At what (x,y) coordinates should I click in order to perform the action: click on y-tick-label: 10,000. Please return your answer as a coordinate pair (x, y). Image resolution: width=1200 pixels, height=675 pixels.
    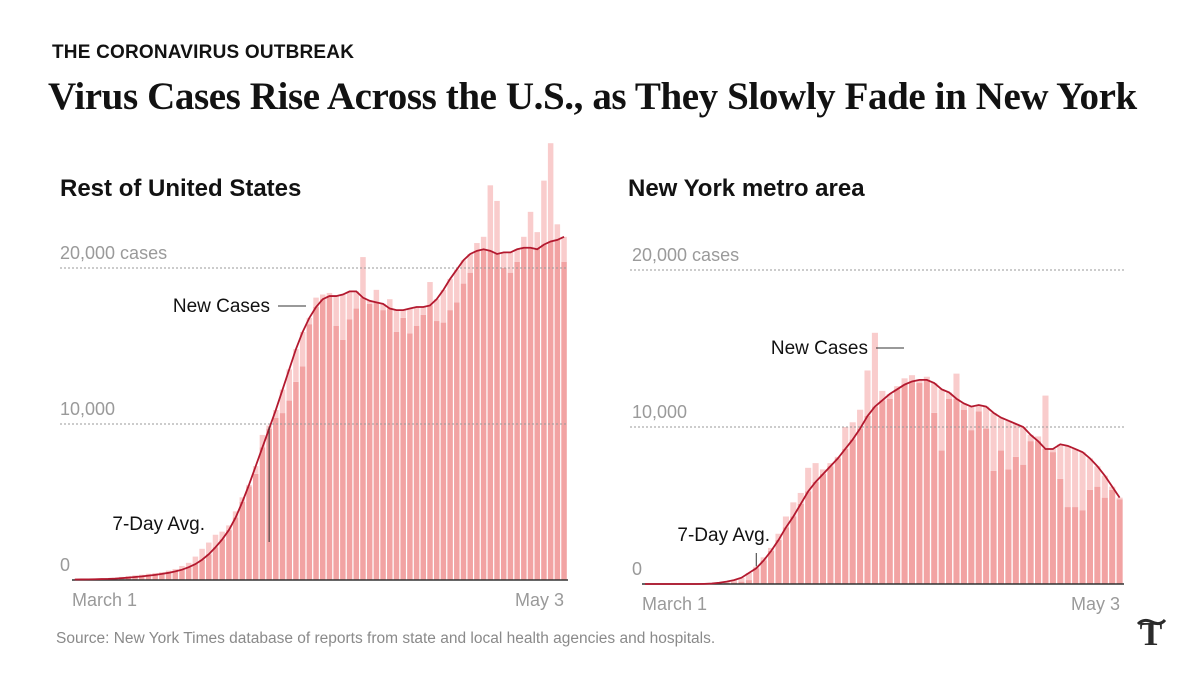
    Looking at the image, I should click on (87, 409).